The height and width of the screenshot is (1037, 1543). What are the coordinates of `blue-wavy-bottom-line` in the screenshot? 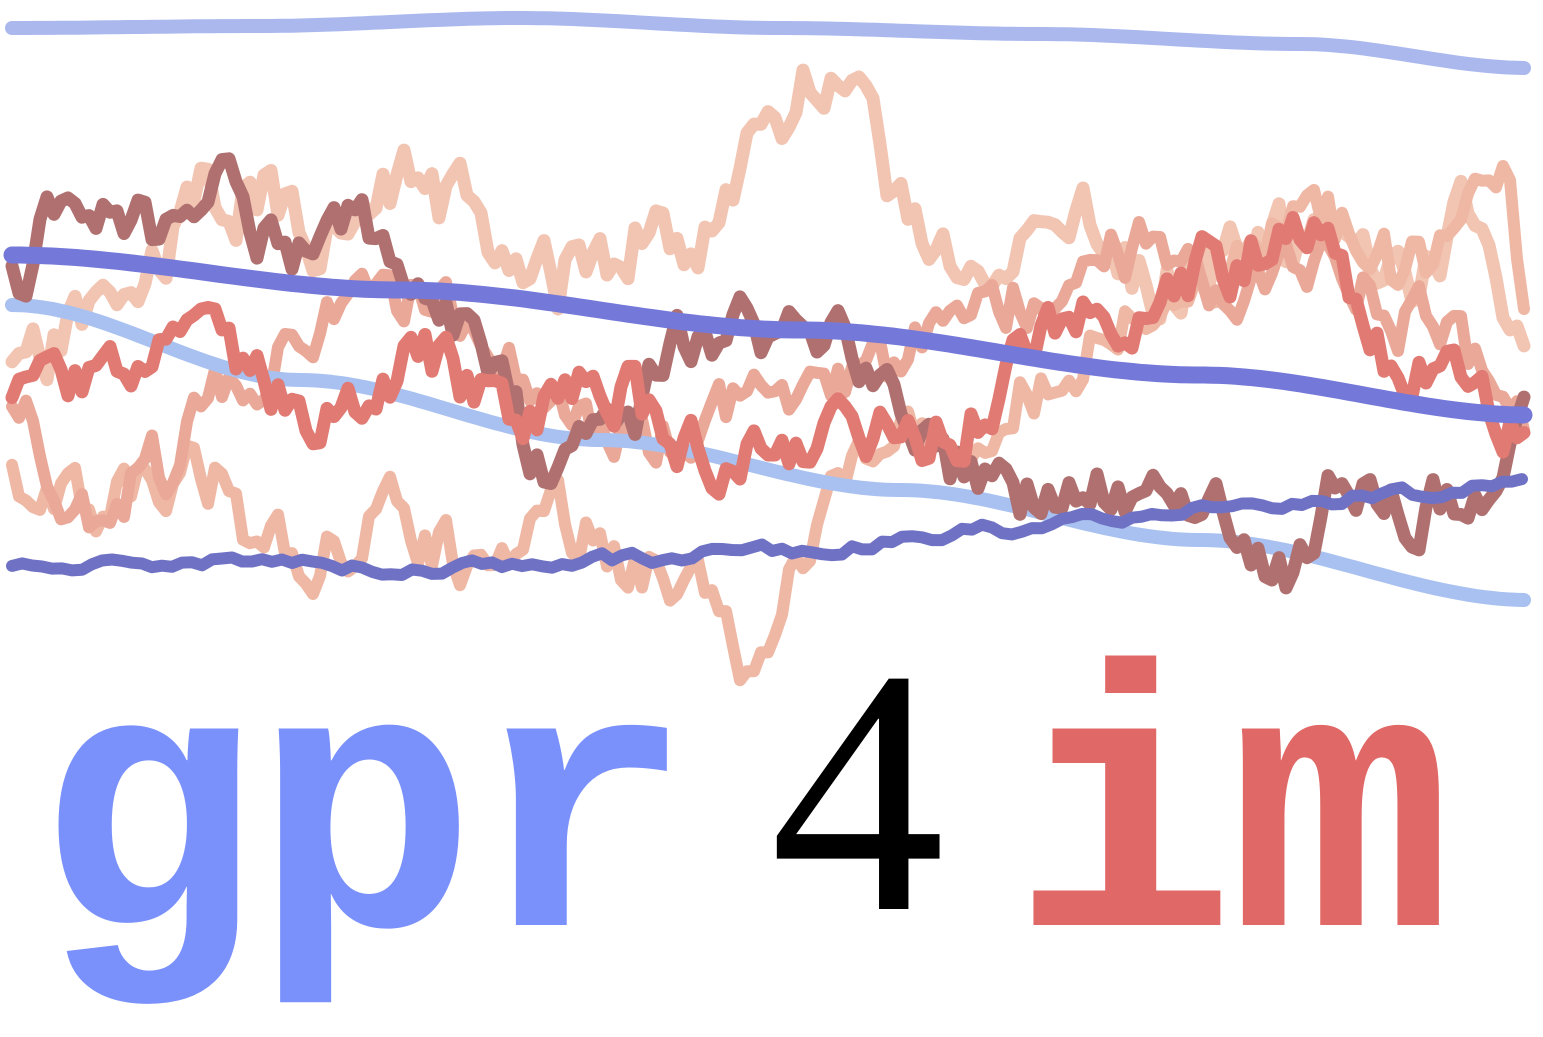 It's located at (767, 527).